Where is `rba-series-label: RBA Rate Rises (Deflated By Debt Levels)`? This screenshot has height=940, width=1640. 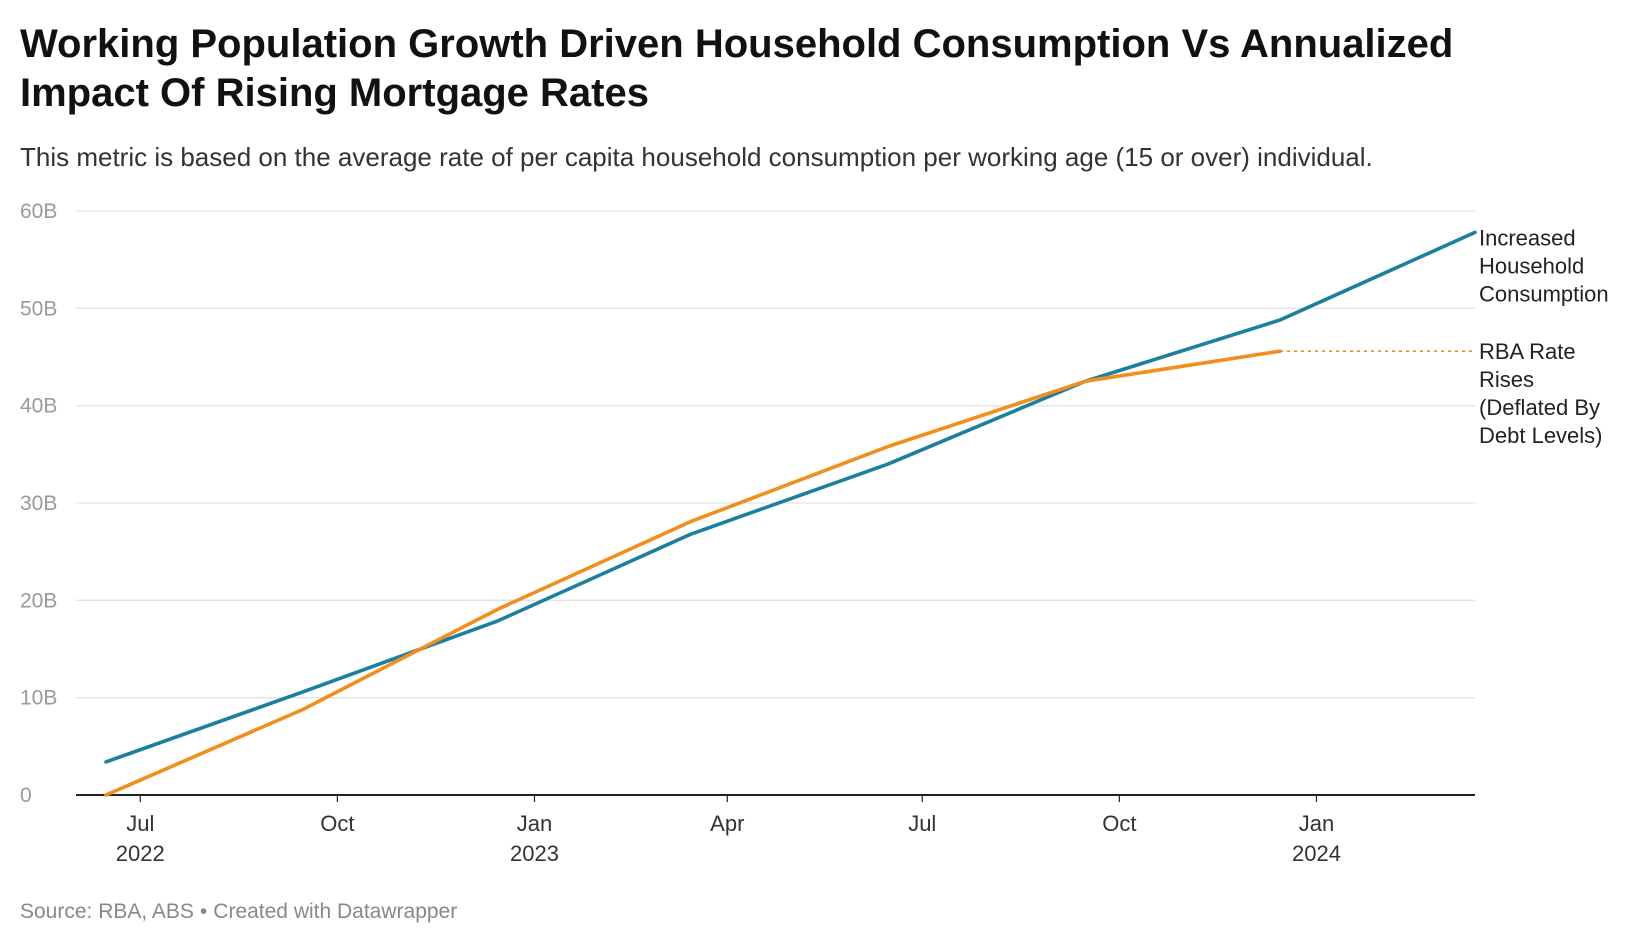 rba-series-label: RBA Rate Rises (Deflated By Debt Levels) is located at coordinates (1541, 393).